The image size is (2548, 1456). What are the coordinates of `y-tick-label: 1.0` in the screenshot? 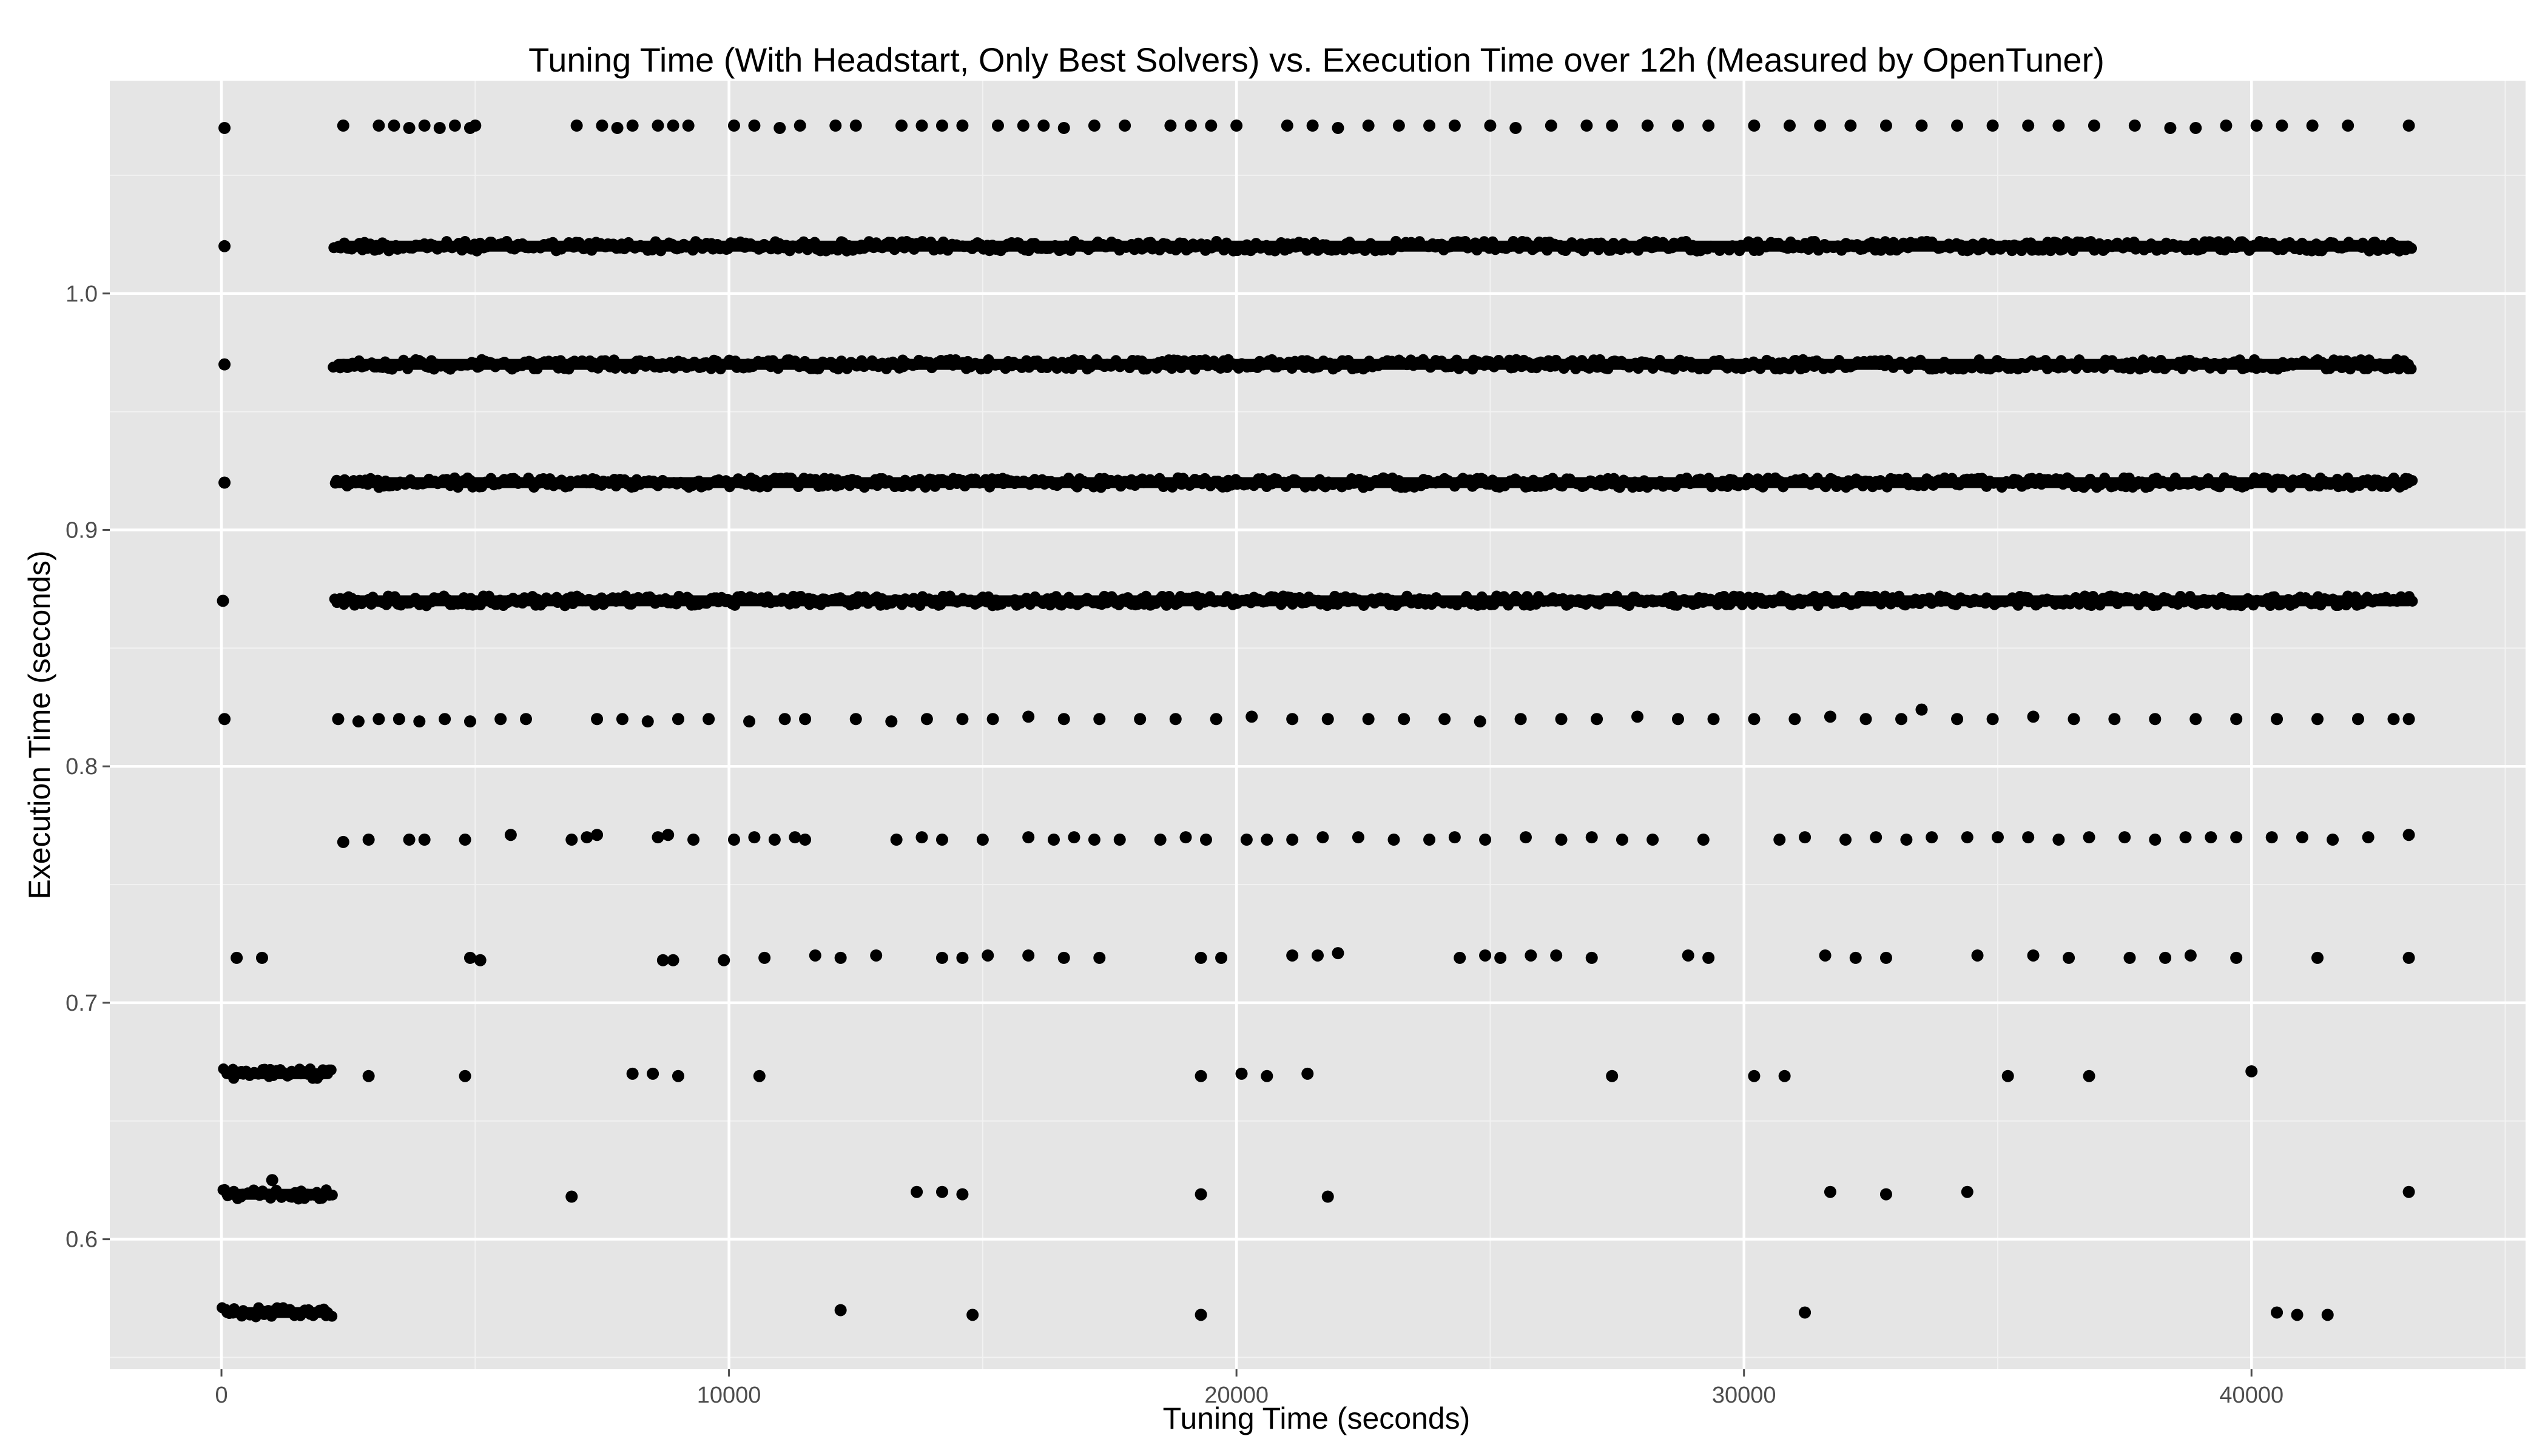 It's located at (82, 294).